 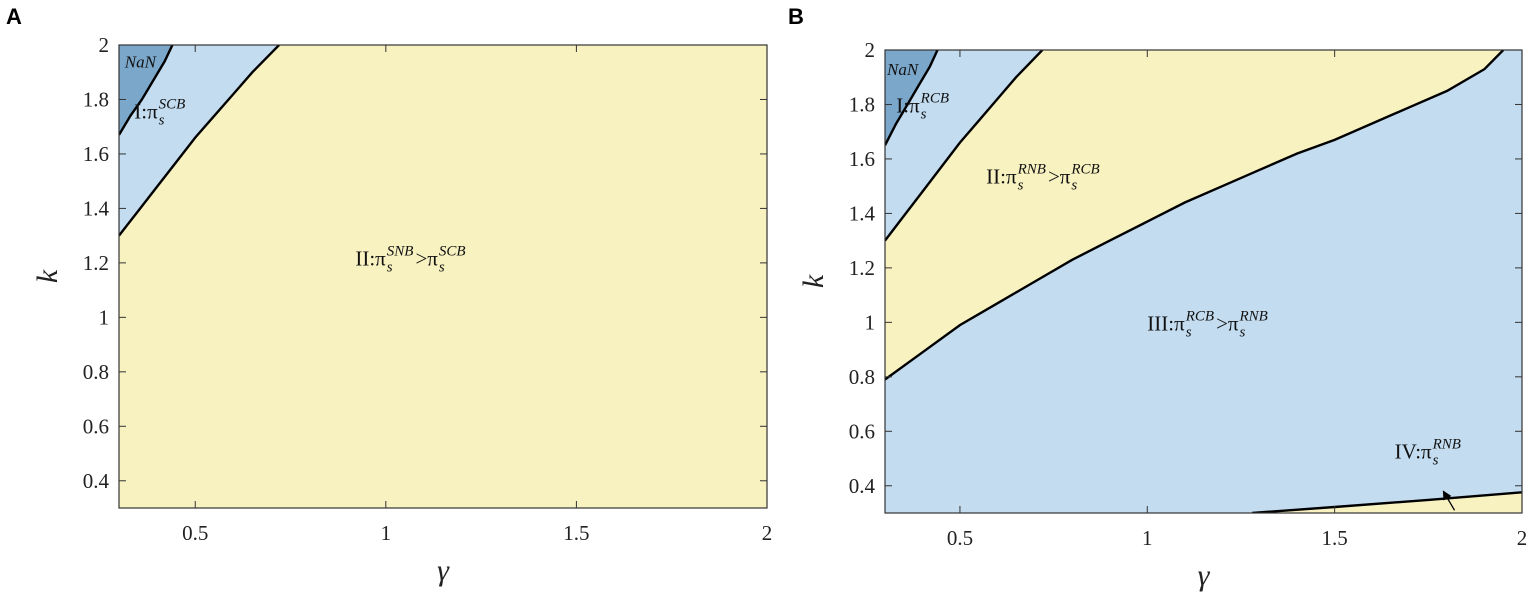 What do you see at coordinates (796, 16) in the screenshot?
I see `panel-letter: B` at bounding box center [796, 16].